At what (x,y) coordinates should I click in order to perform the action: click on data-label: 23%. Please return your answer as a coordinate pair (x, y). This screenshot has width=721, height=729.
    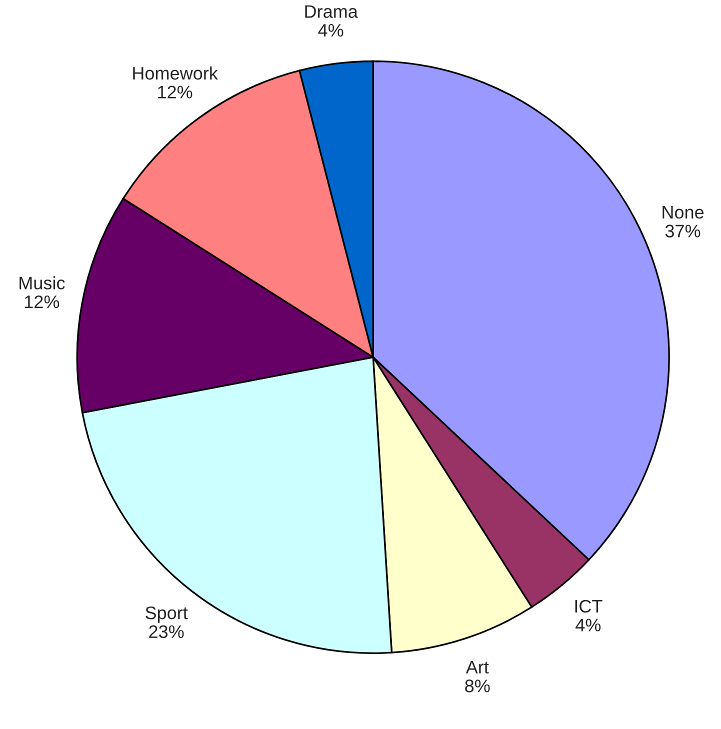
    Looking at the image, I should click on (166, 631).